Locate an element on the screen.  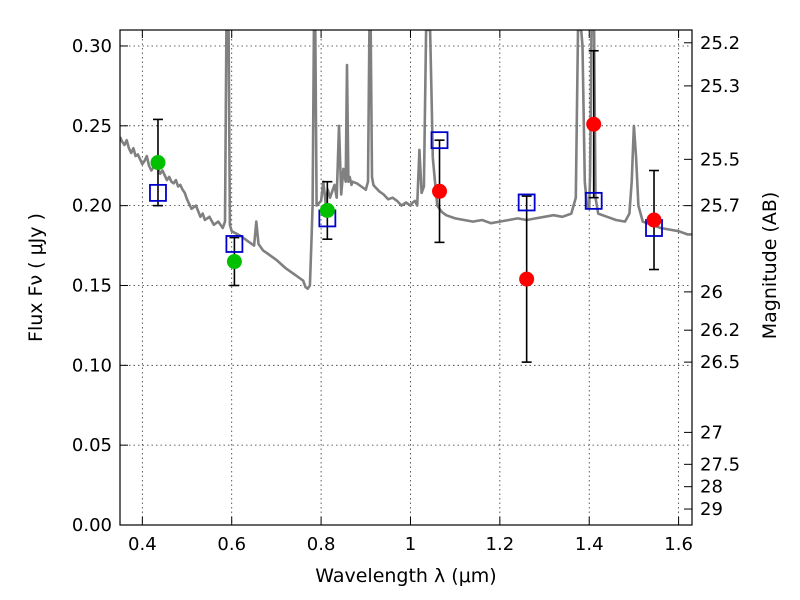
magnitude-tick-label: 26.5 is located at coordinates (720, 362).